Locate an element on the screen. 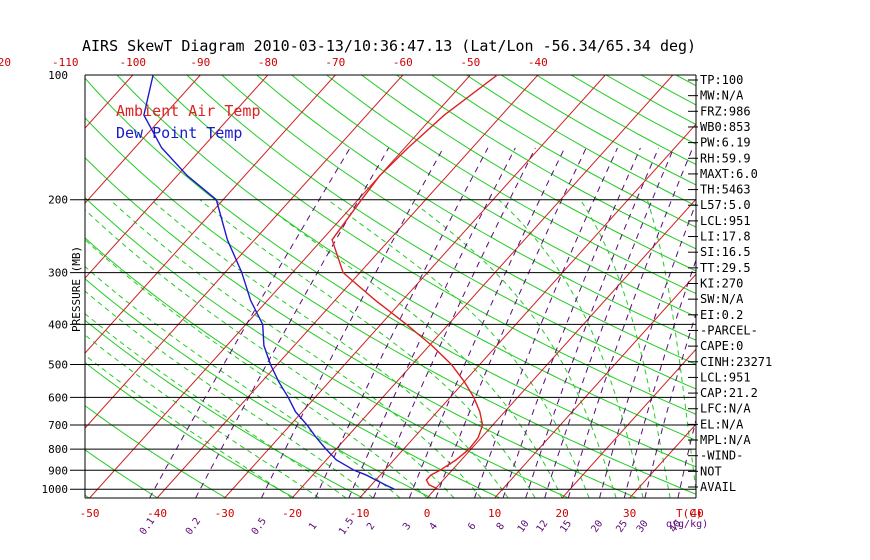 This screenshot has width=870, height=560. top-temperature-tick-label: -100 is located at coordinates (133, 62).